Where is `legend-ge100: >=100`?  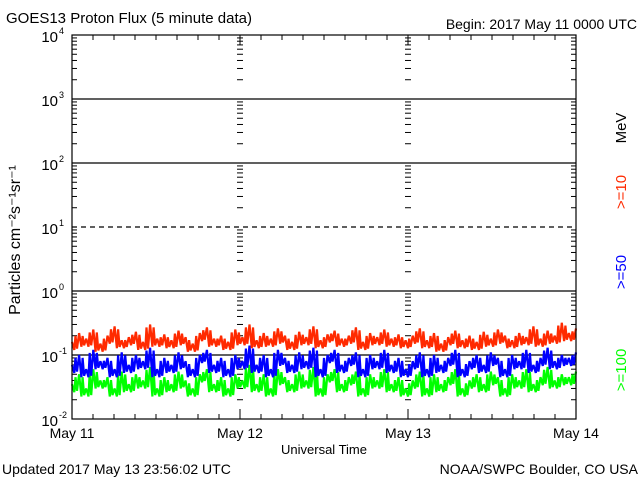
legend-ge100: >=100 is located at coordinates (621, 370).